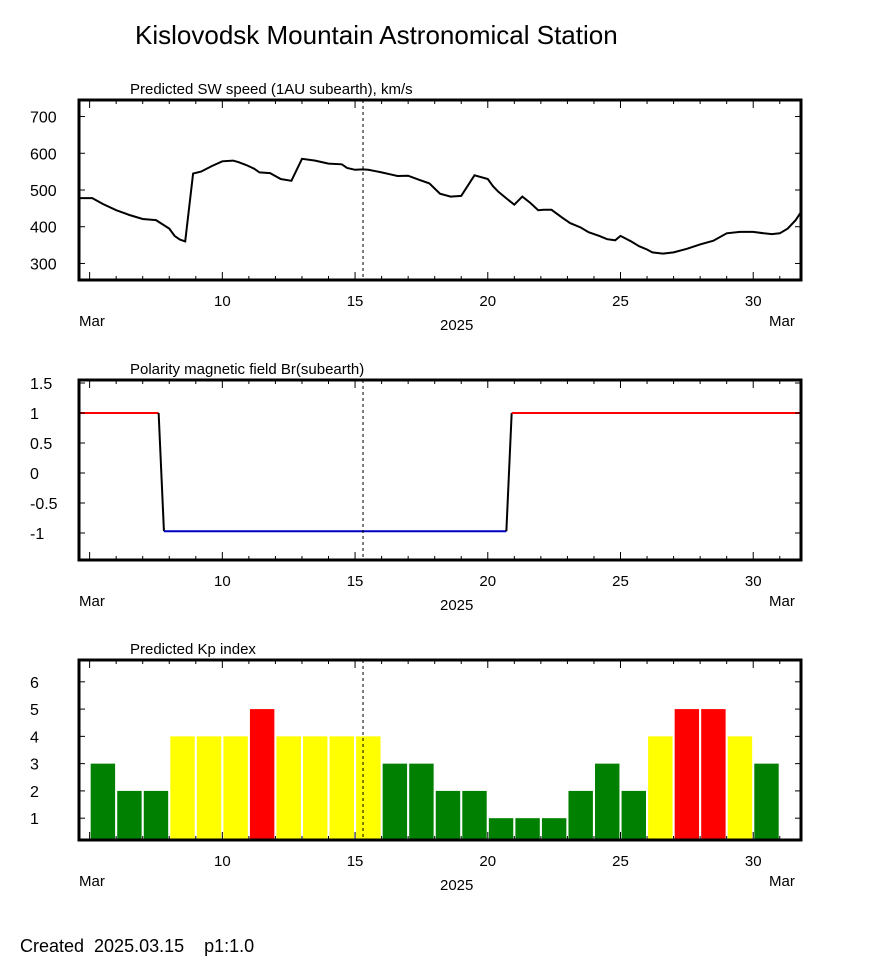 The image size is (870, 965). Describe the element at coordinates (137, 946) in the screenshot. I see `created-footer: Created 2025.03.15 p1:1.0` at that location.